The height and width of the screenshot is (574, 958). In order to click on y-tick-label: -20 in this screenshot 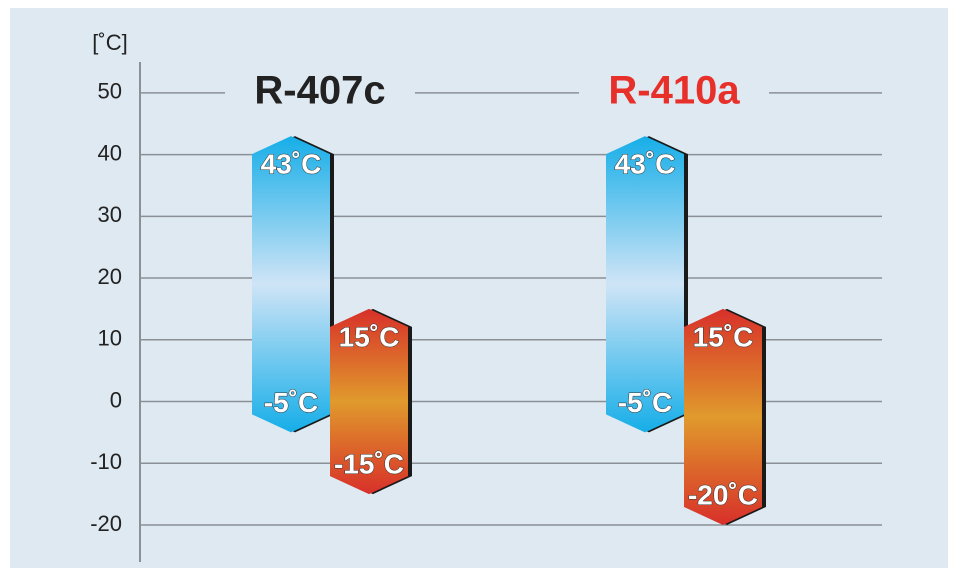, I will do `click(106, 523)`.